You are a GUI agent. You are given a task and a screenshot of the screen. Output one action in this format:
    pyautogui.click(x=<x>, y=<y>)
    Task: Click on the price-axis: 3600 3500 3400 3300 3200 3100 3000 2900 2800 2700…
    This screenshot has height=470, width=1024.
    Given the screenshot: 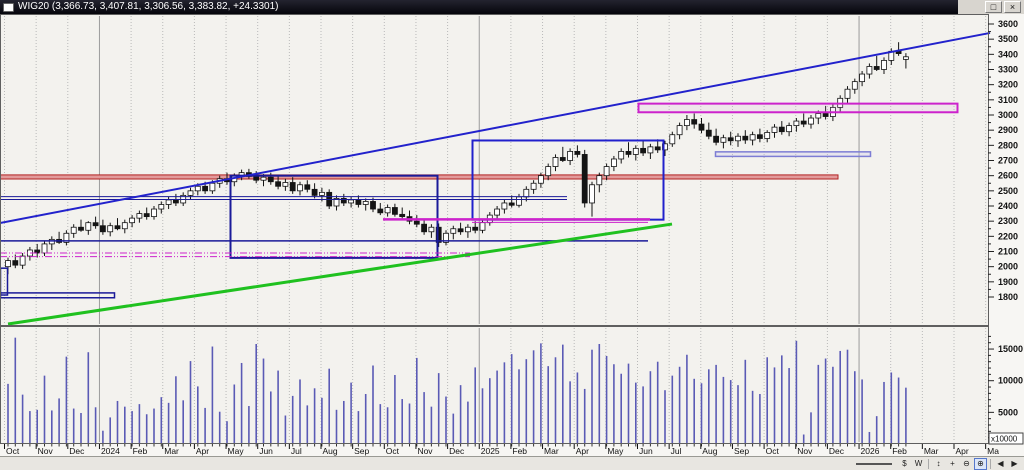 What is the action you would take?
    pyautogui.click(x=1003, y=160)
    